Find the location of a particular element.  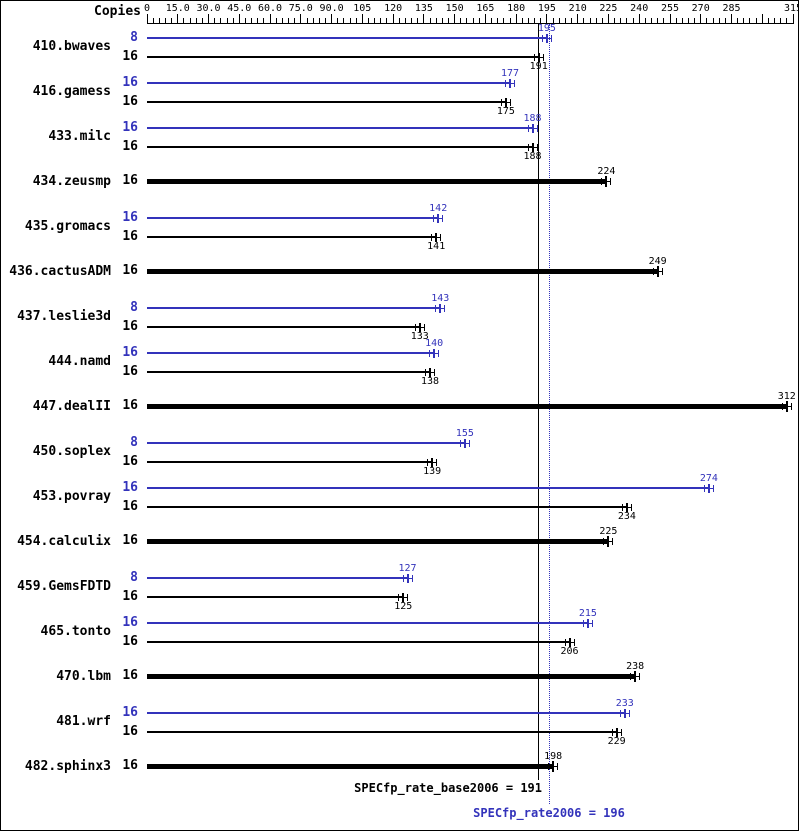

benchmark-row: 482.sphinx3 16 198 is located at coordinates (399, 765).